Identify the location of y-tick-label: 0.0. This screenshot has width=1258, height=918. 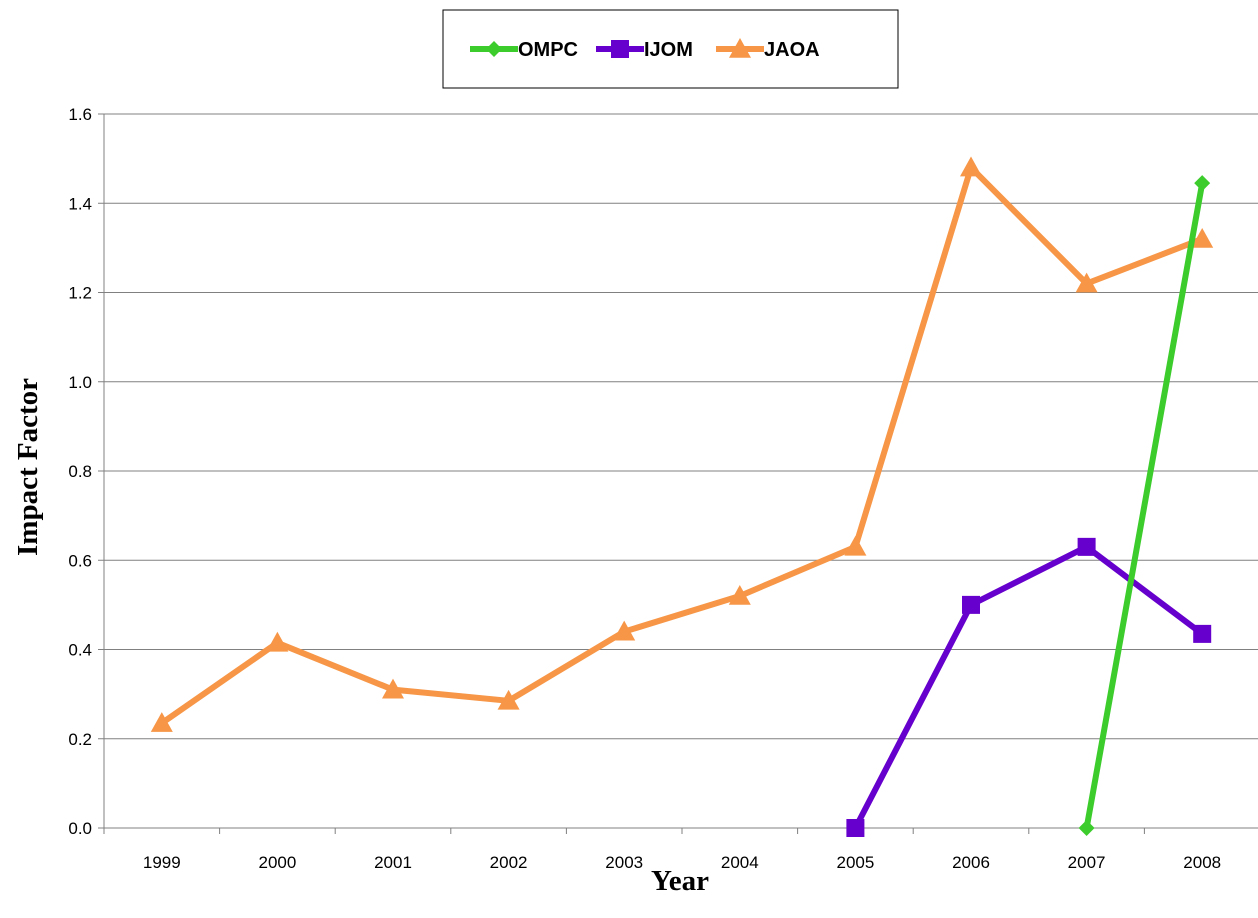
(80, 828).